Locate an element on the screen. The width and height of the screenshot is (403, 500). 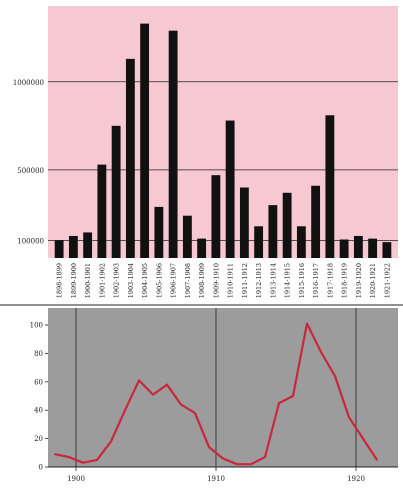
top-x-tick-label: 1906-1907 is located at coordinates (174, 280).